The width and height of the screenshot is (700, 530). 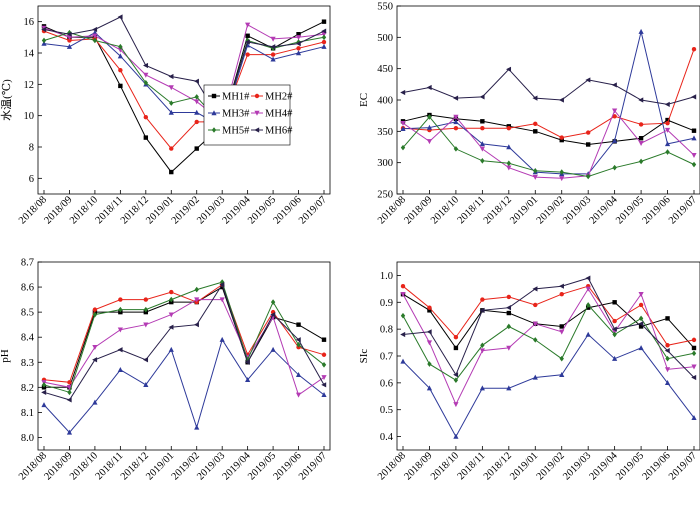 What do you see at coordinates (236, 114) in the screenshot?
I see `legend-label: MH3#` at bounding box center [236, 114].